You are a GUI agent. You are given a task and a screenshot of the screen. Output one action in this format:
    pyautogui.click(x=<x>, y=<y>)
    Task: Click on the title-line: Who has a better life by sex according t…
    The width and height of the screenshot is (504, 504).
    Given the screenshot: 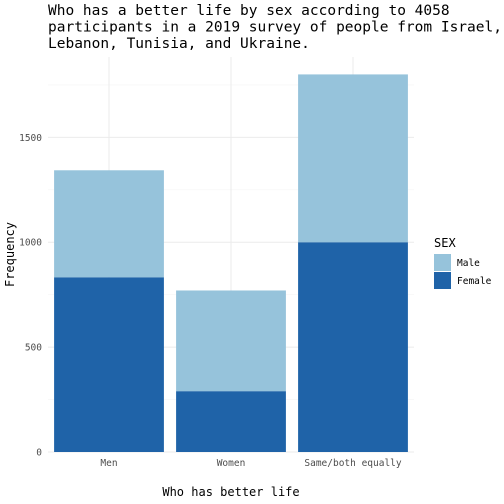 What is the action you would take?
    pyautogui.click(x=249, y=11)
    